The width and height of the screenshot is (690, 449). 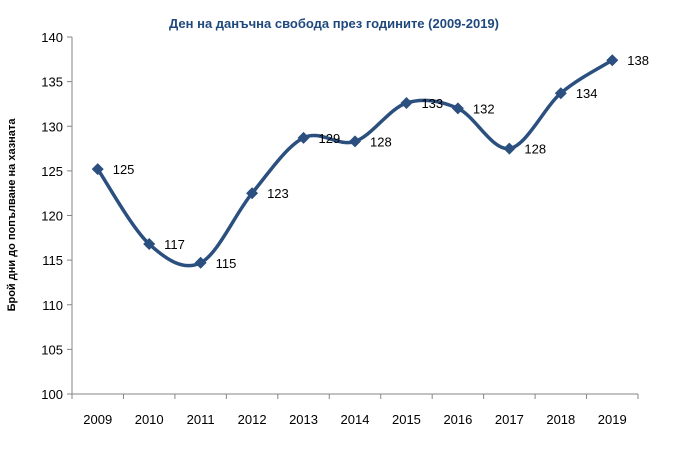 I want to click on y-tick-label: 100, so click(x=52, y=394).